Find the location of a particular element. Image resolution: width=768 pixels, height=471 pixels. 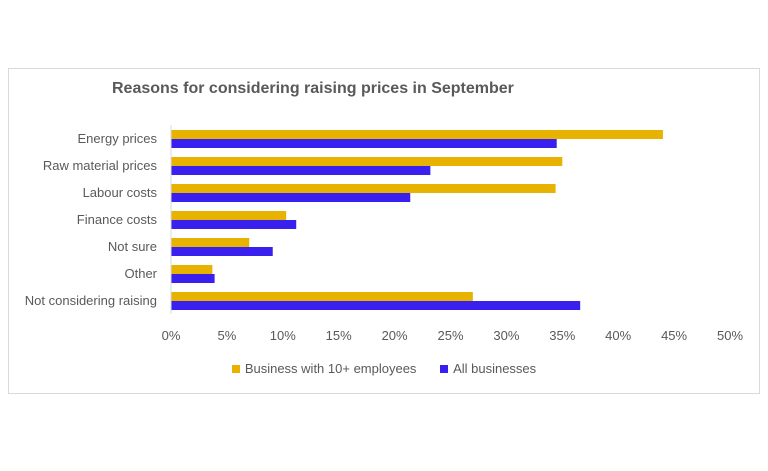

x-tick-label: 35% is located at coordinates (562, 335).